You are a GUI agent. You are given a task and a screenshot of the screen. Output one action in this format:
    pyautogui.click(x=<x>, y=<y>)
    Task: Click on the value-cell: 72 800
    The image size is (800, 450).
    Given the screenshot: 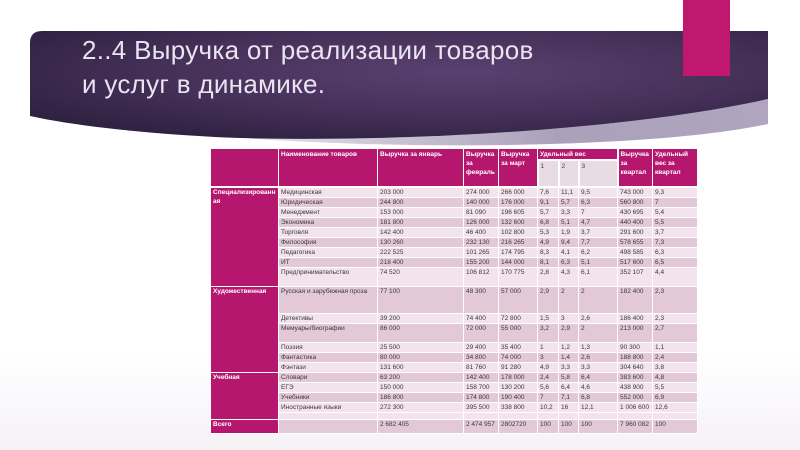 What is the action you would take?
    pyautogui.click(x=518, y=318)
    